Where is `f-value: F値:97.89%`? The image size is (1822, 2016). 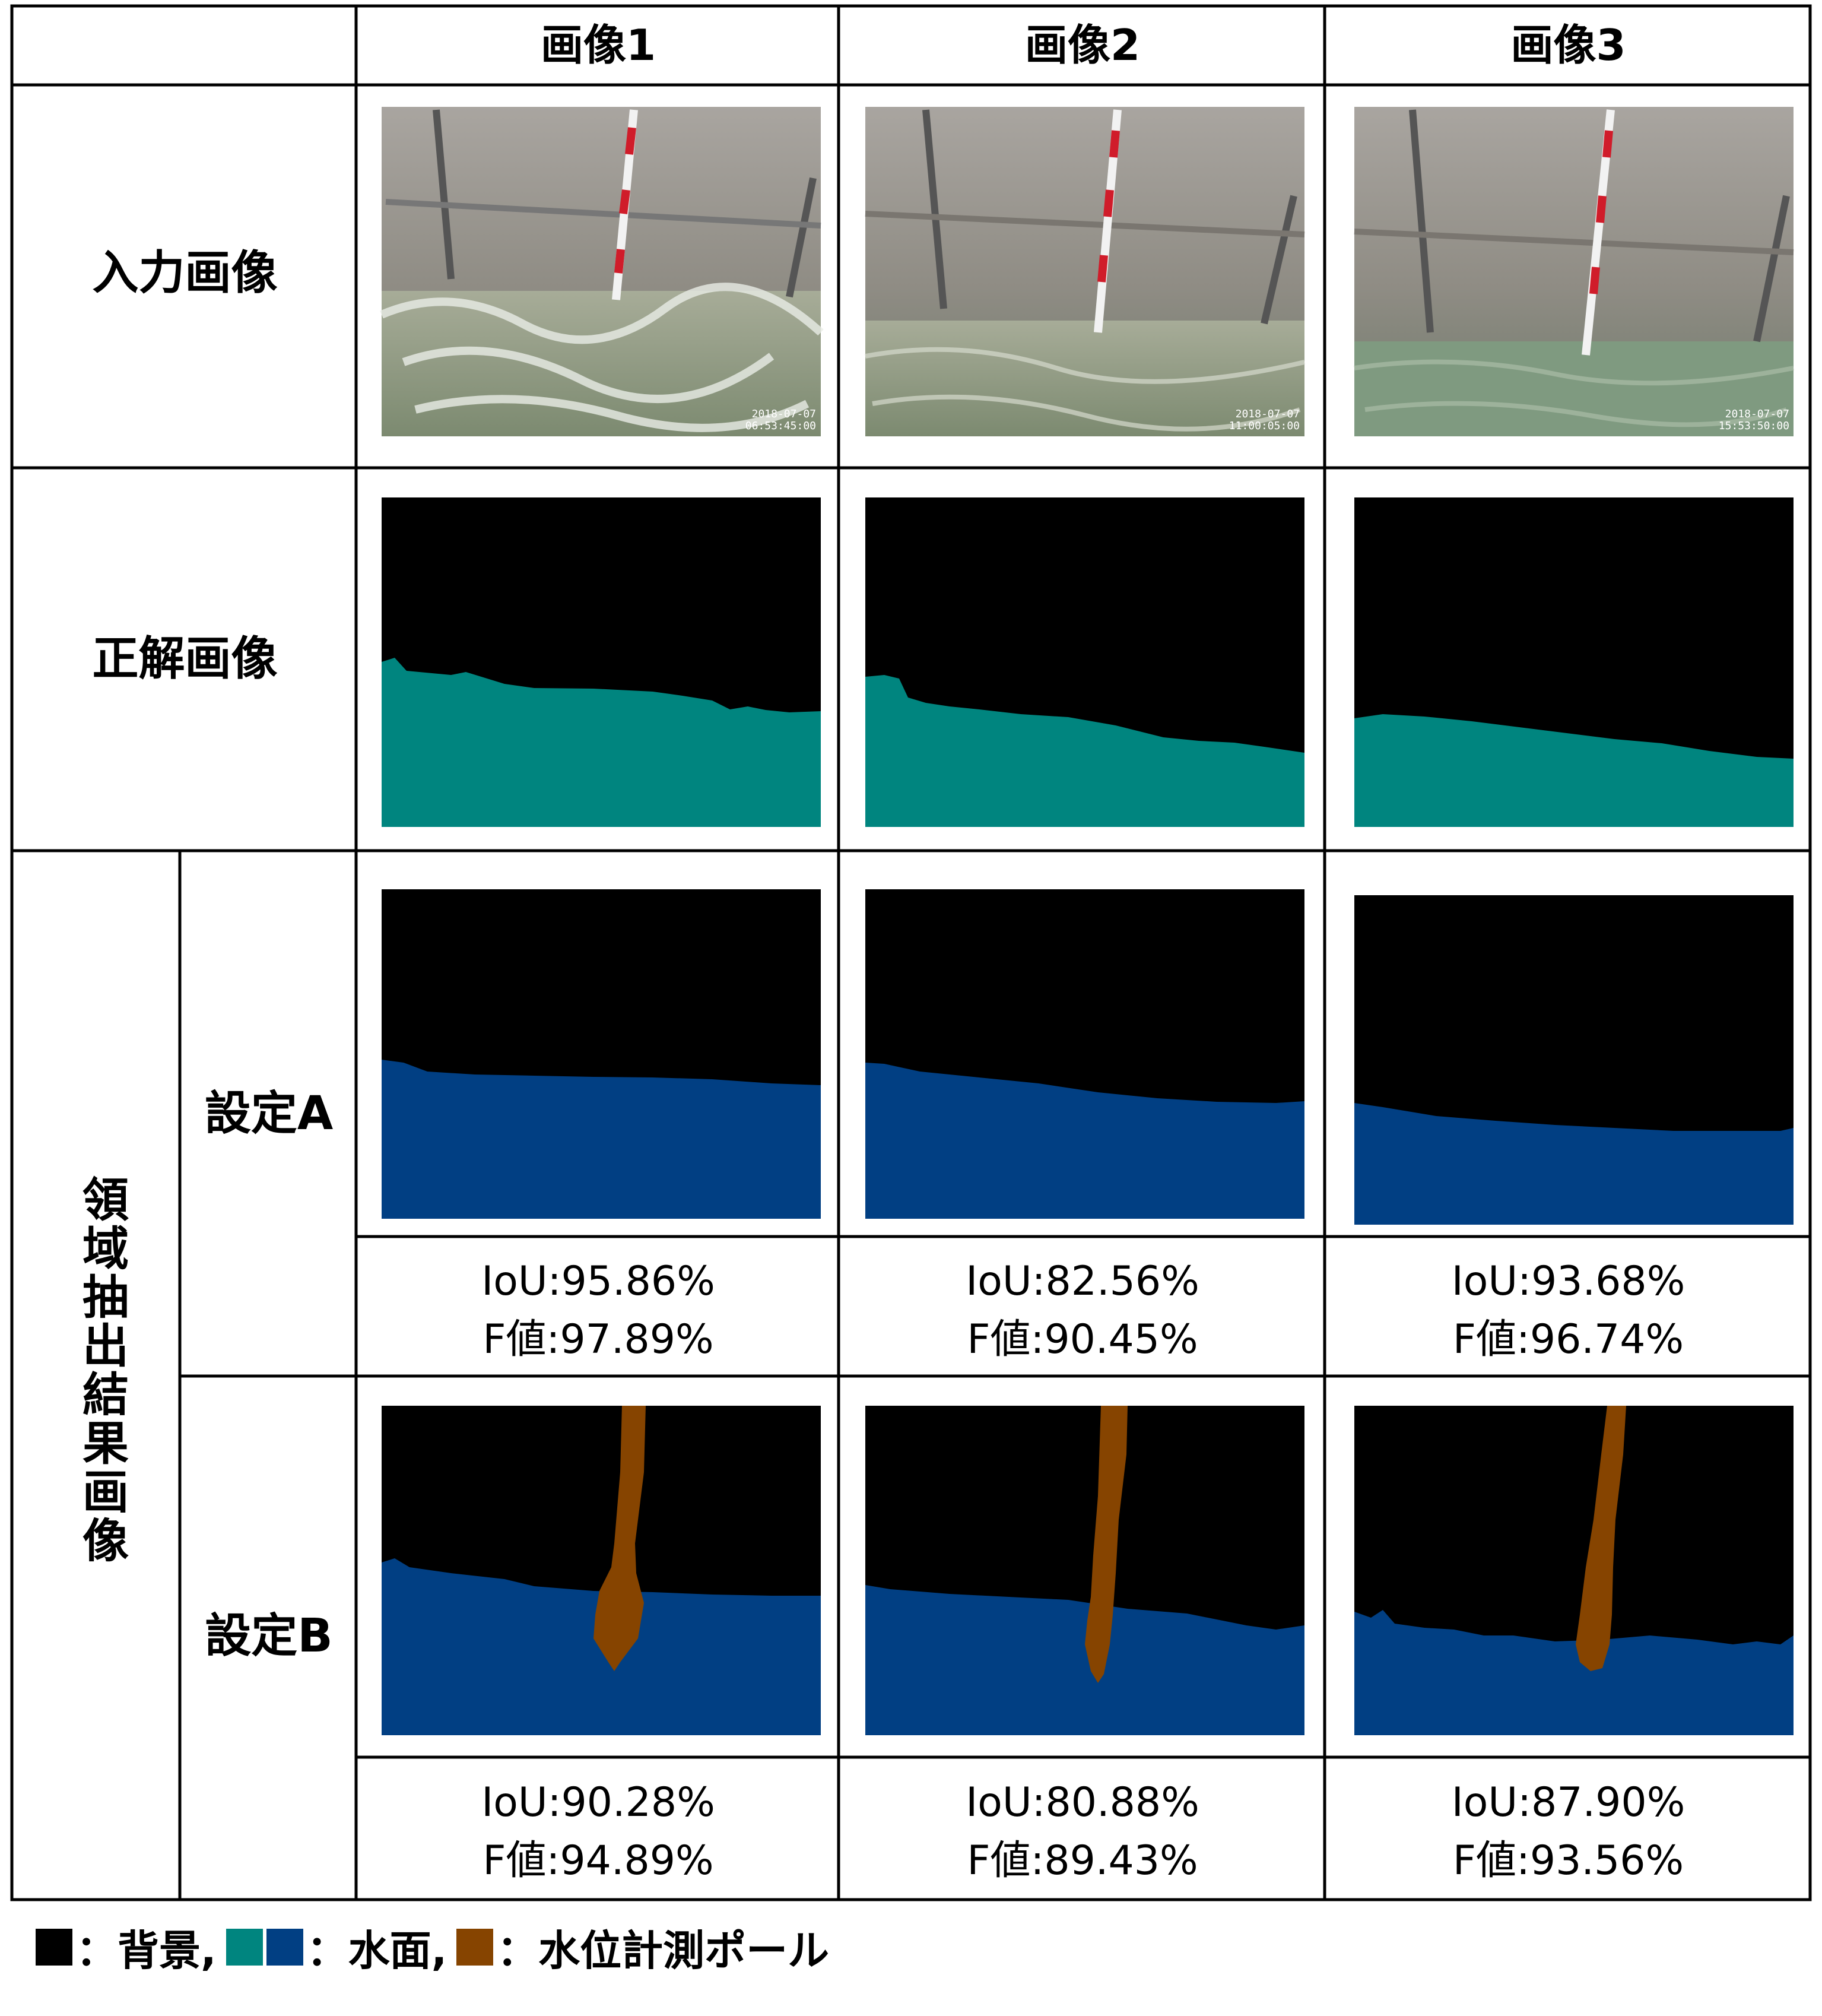
f-value: F値:97.89% is located at coordinates (598, 1339).